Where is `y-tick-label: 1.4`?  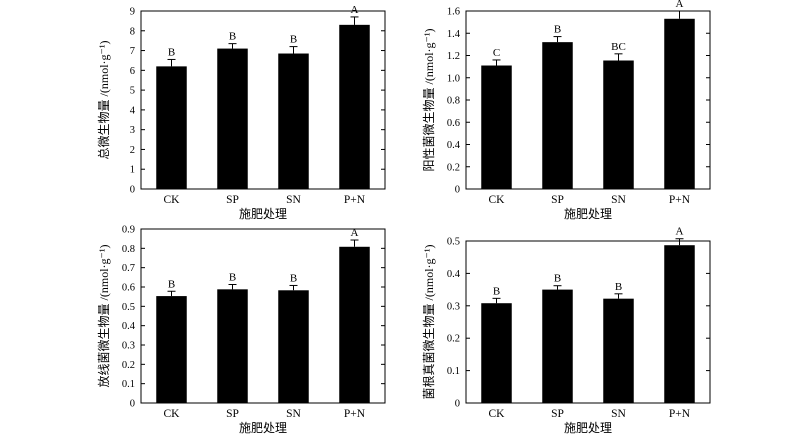 y-tick-label: 1.4 is located at coordinates (454, 34).